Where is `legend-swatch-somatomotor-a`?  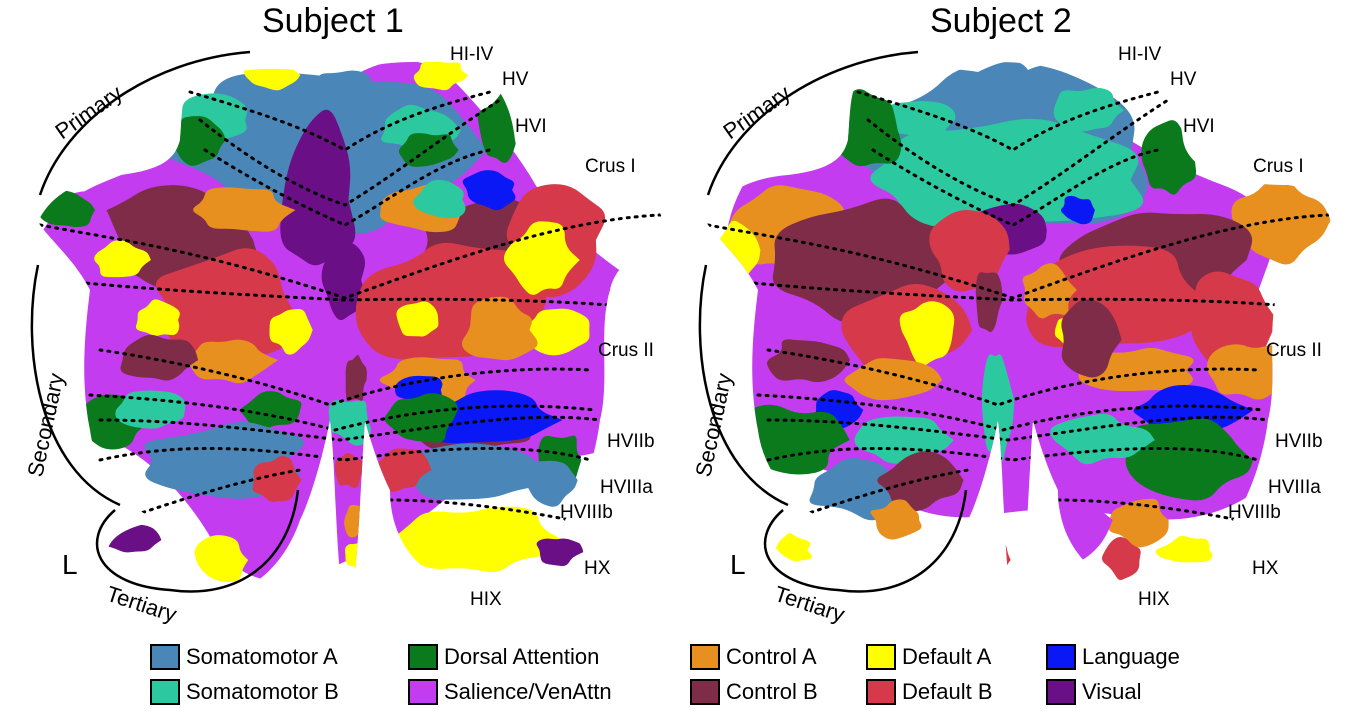 legend-swatch-somatomotor-a is located at coordinates (165, 657).